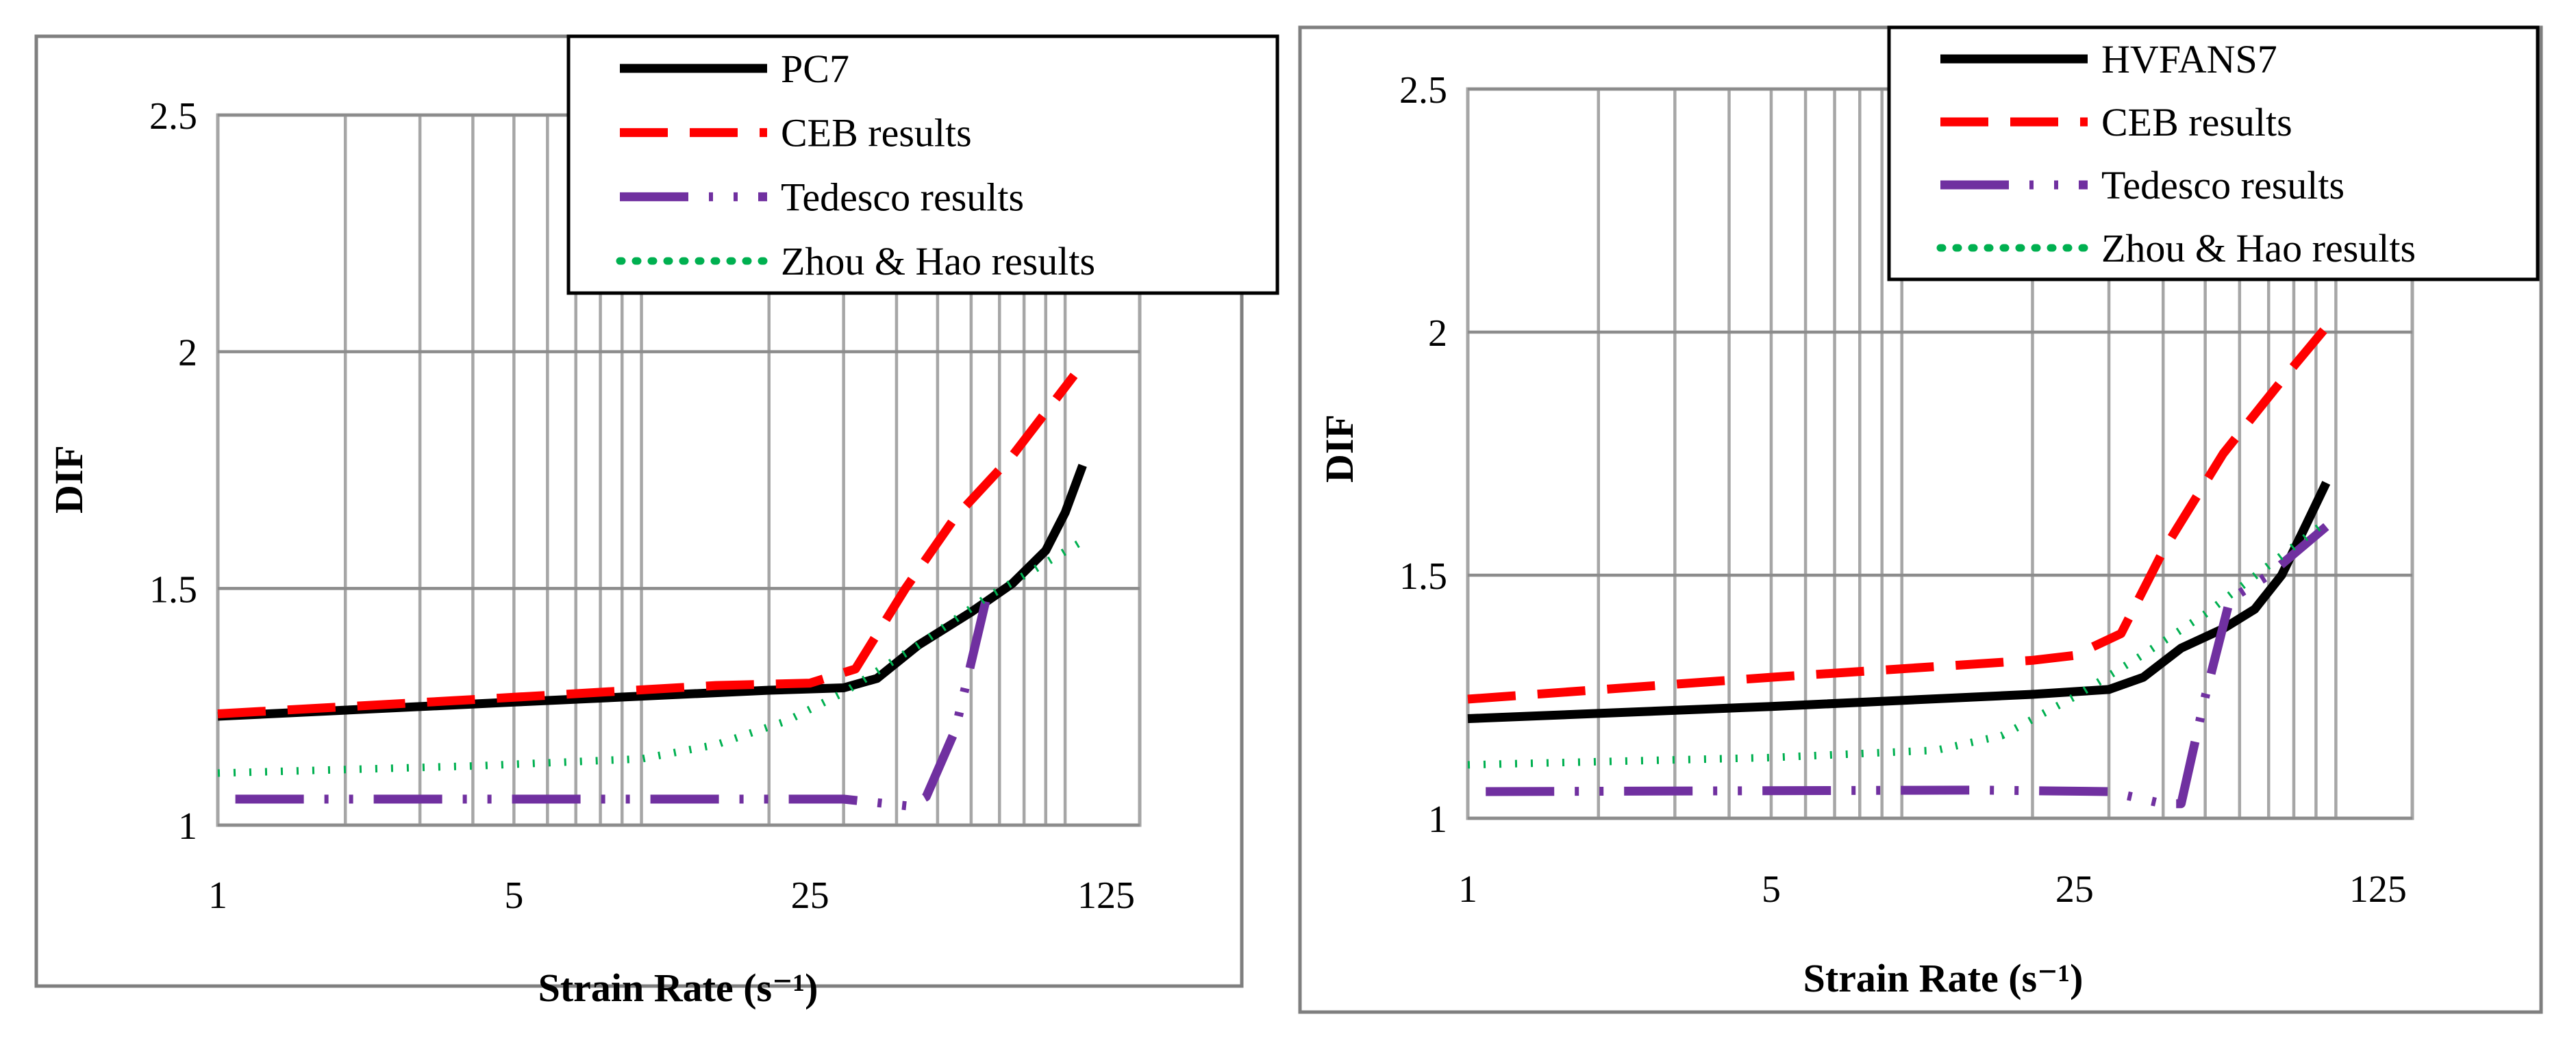 The image size is (2576, 1060). What do you see at coordinates (2189, 59) in the screenshot?
I see `legend-label-hvfans7: HVFANS7` at bounding box center [2189, 59].